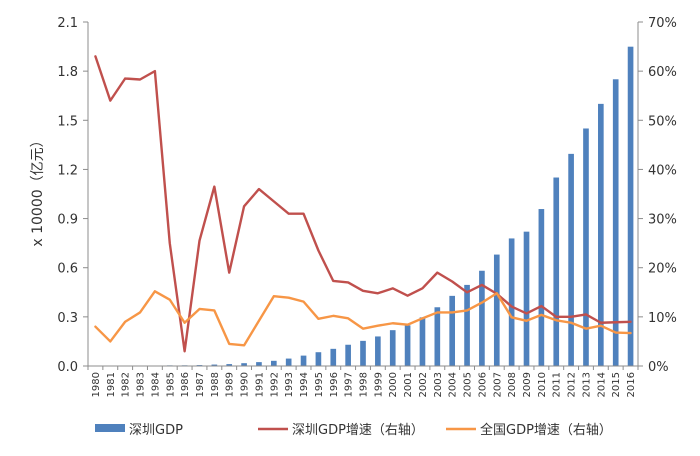  Describe the element at coordinates (358, 430) in the screenshot. I see `legend-label: 深圳GDP增速（右轴）` at that location.